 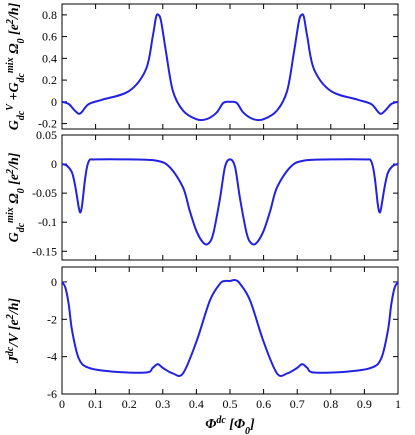 I want to click on x-tick-label: 0.6, so click(x=263, y=404).